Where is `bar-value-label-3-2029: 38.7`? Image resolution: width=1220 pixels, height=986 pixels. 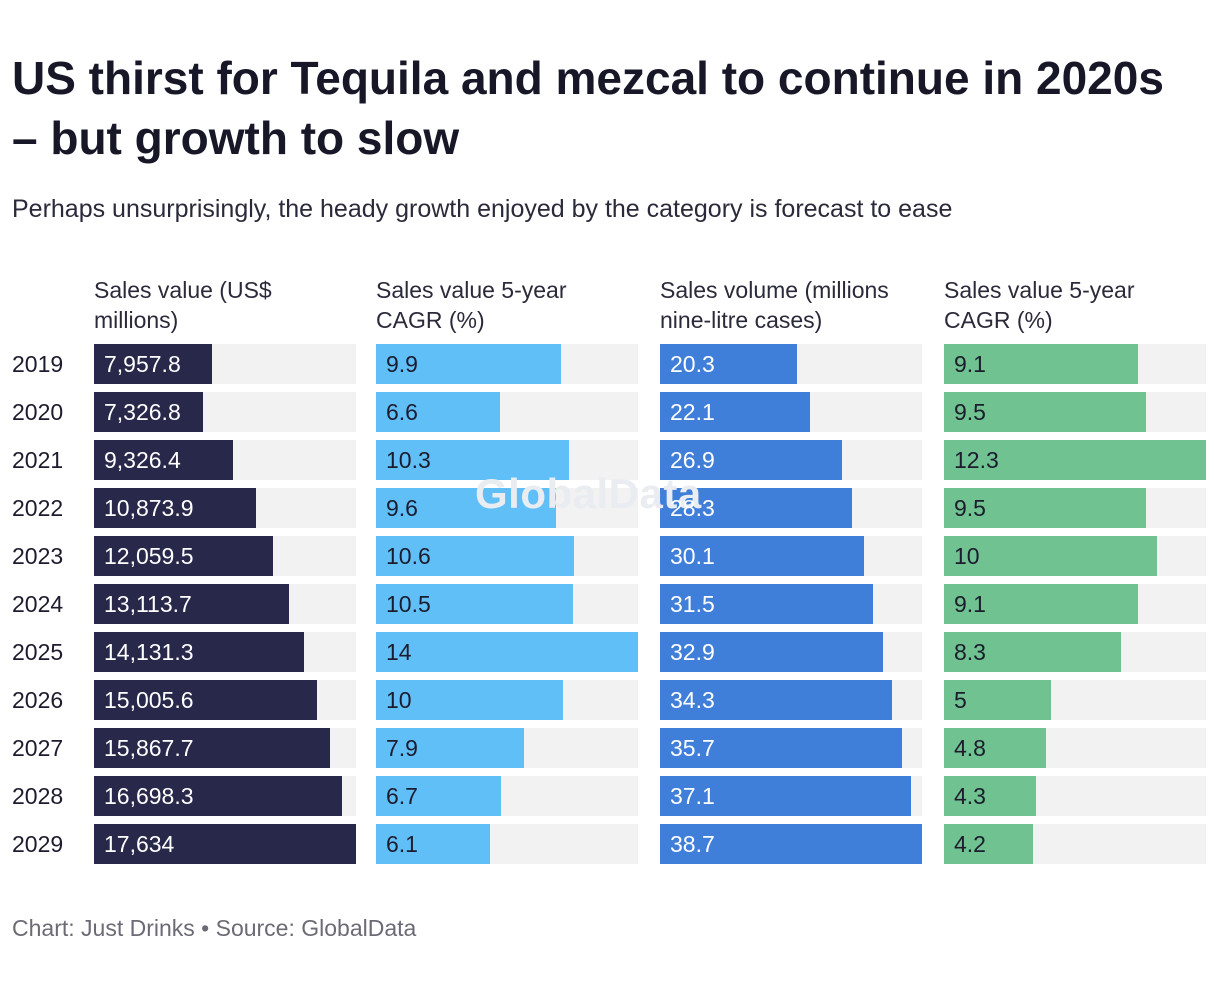
bar-value-label-3-2029: 38.7 is located at coordinates (692, 844).